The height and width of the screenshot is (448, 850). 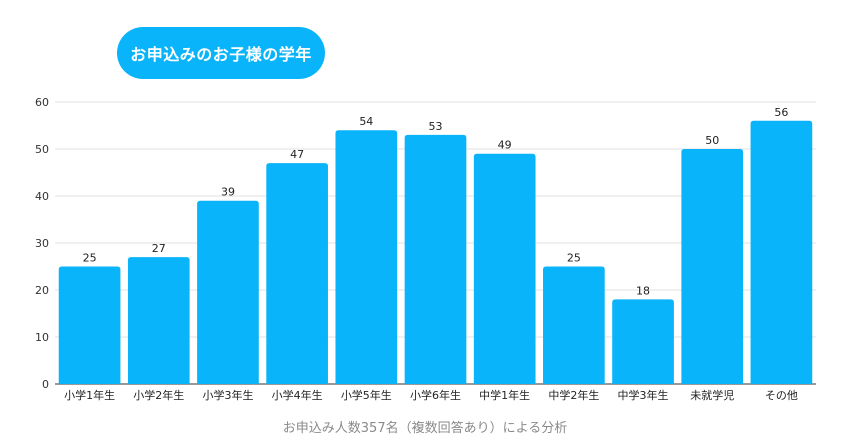 What do you see at coordinates (573, 395) in the screenshot?
I see `x-tick-label: 中学2年生` at bounding box center [573, 395].